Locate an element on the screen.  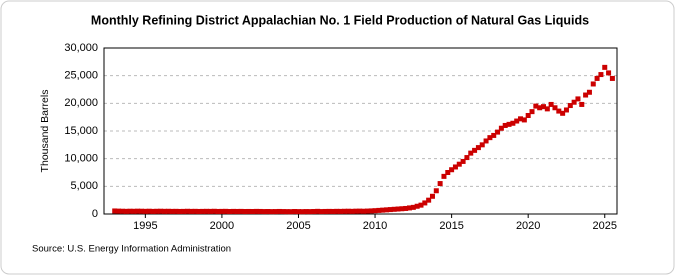
x-tick-label: 2020 is located at coordinates (528, 226).